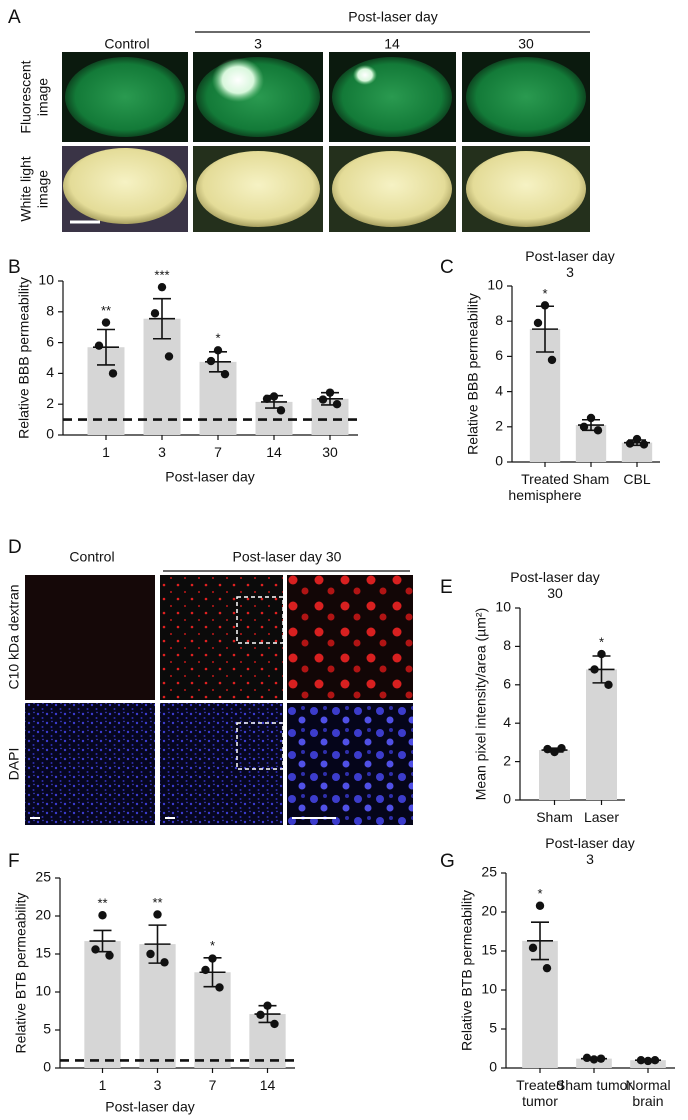 This screenshot has width=688, height=1120. I want to click on x-tick-label: Treated hemisphere, so click(545, 487).